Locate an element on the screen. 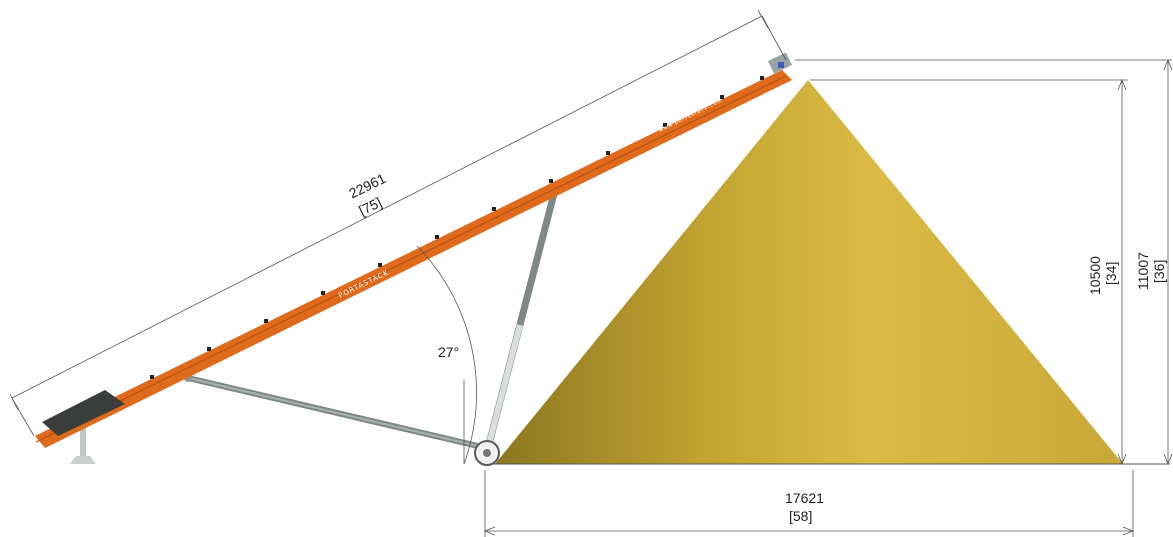  discharge-height-mm-label: 11007 is located at coordinates (1143, 271).